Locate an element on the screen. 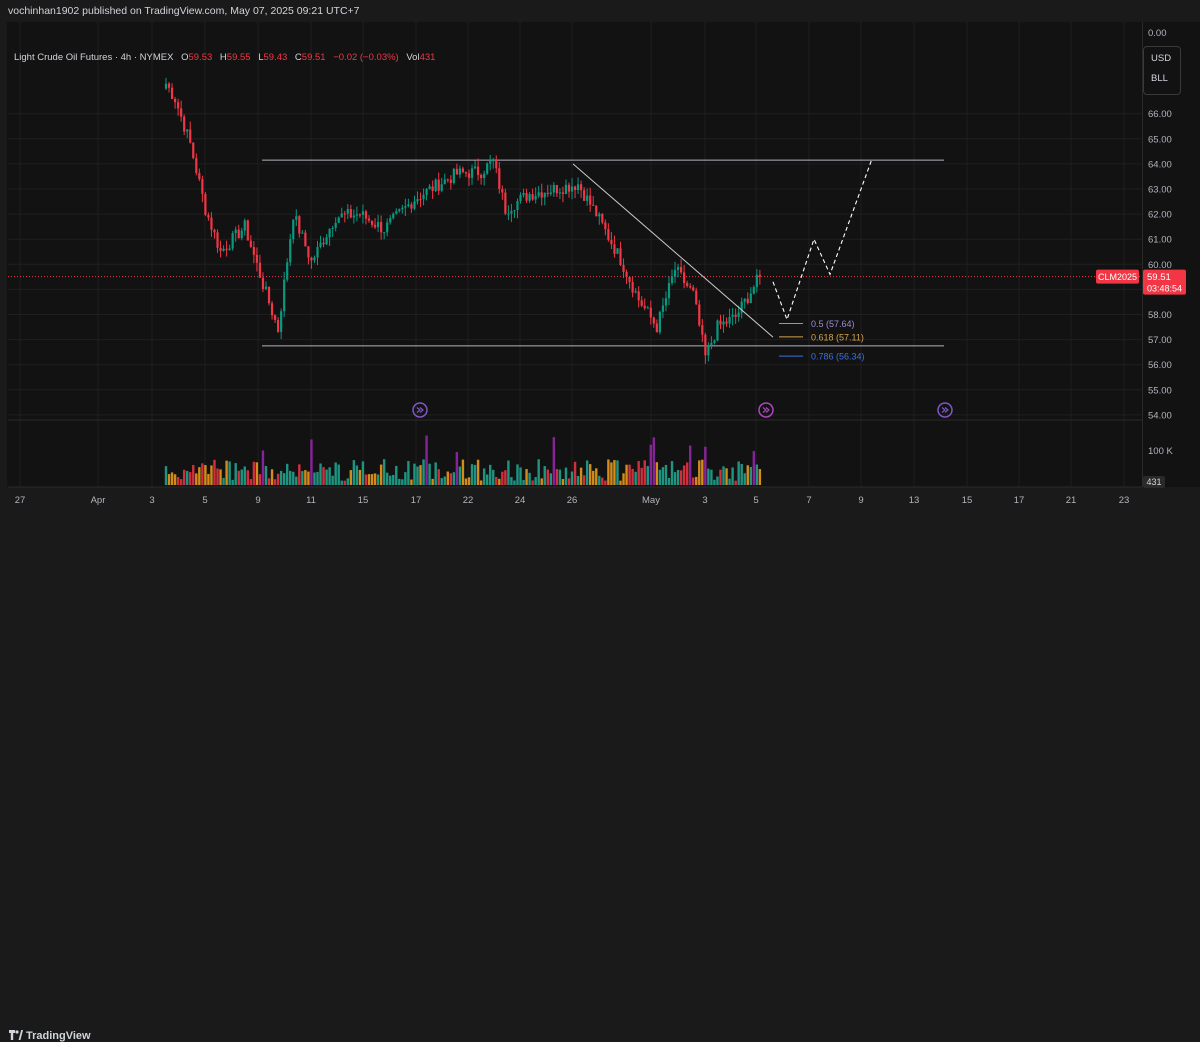 The height and width of the screenshot is (1042, 1200). downtrend-line is located at coordinates (673, 250).